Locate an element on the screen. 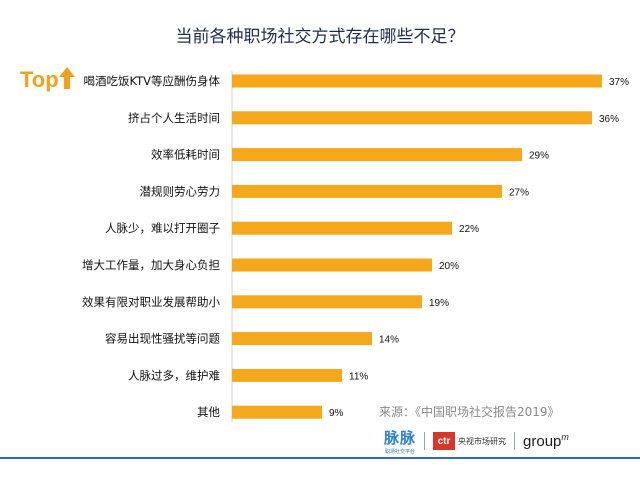 This screenshot has height=477, width=640. category-label: 潜规则劳心劳力 is located at coordinates (180, 191).